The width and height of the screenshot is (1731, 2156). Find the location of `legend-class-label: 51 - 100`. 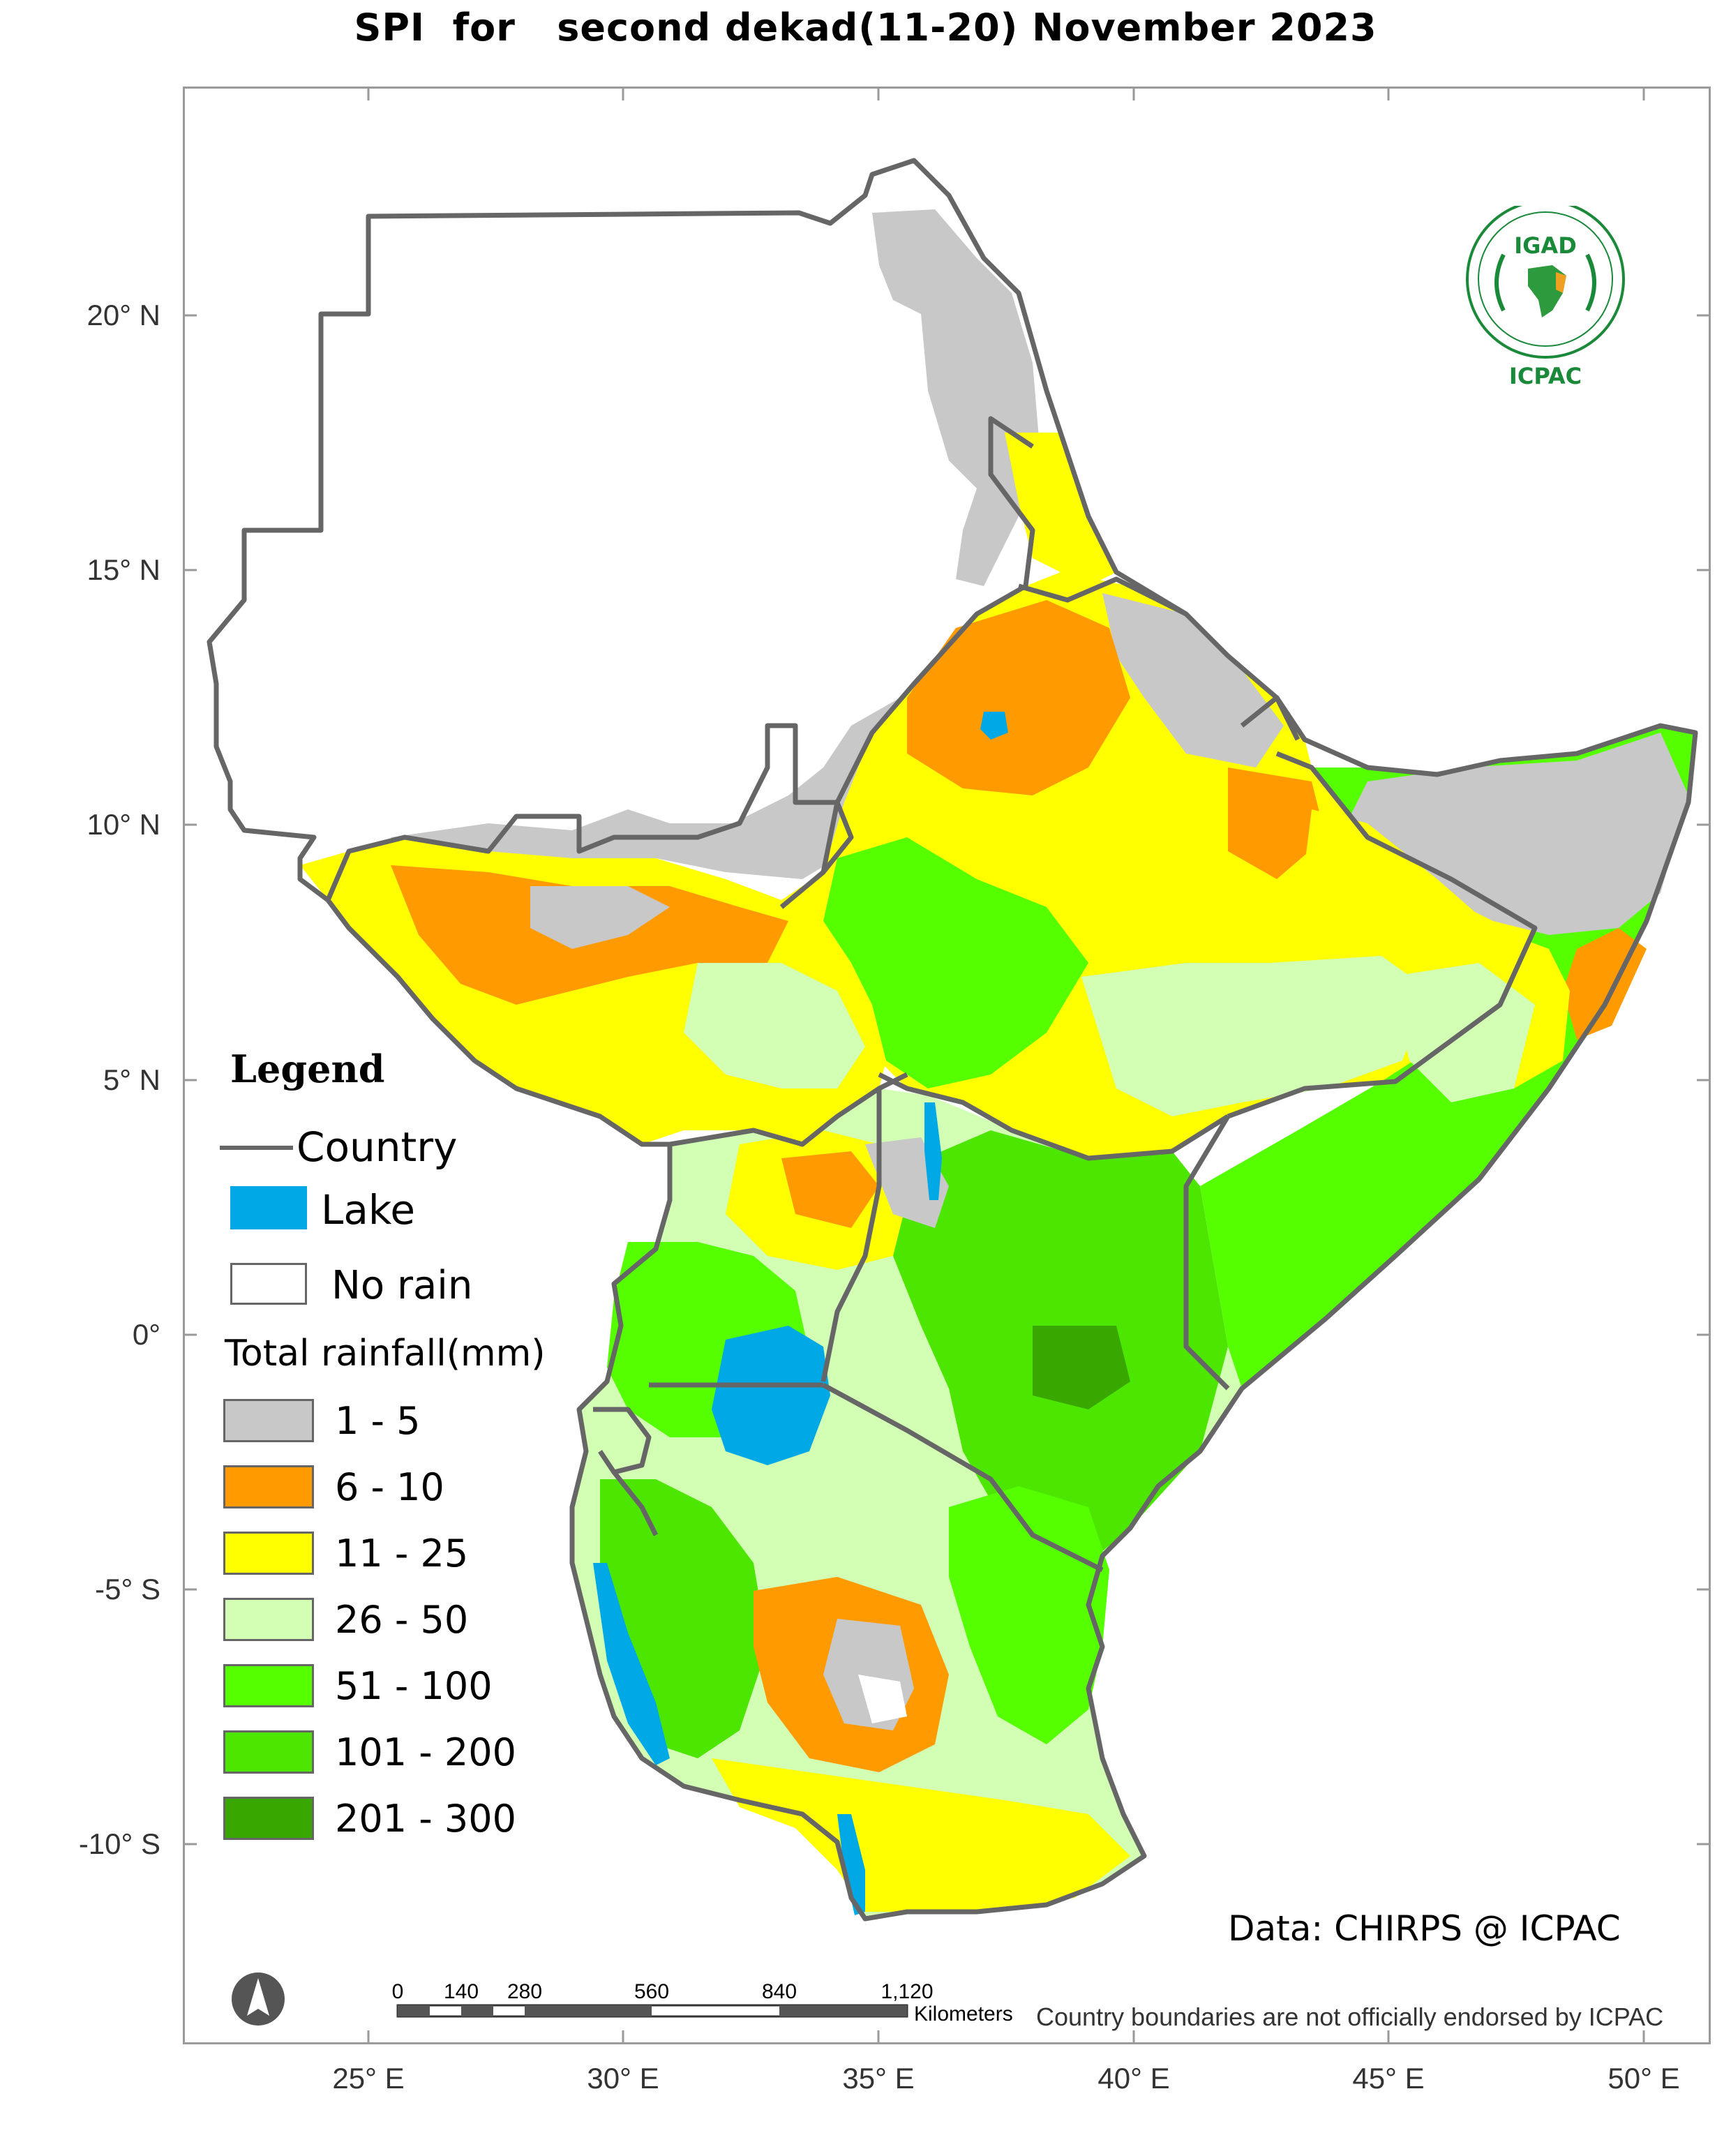

legend-class-label: 51 - 100 is located at coordinates (414, 1686).